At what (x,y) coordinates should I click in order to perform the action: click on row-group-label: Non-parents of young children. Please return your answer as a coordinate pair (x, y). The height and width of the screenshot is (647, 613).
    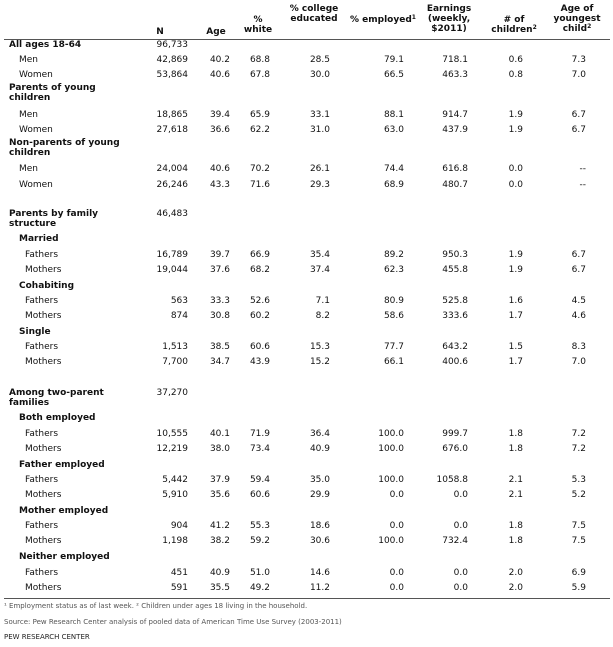
    Looking at the image, I should click on (64, 148).